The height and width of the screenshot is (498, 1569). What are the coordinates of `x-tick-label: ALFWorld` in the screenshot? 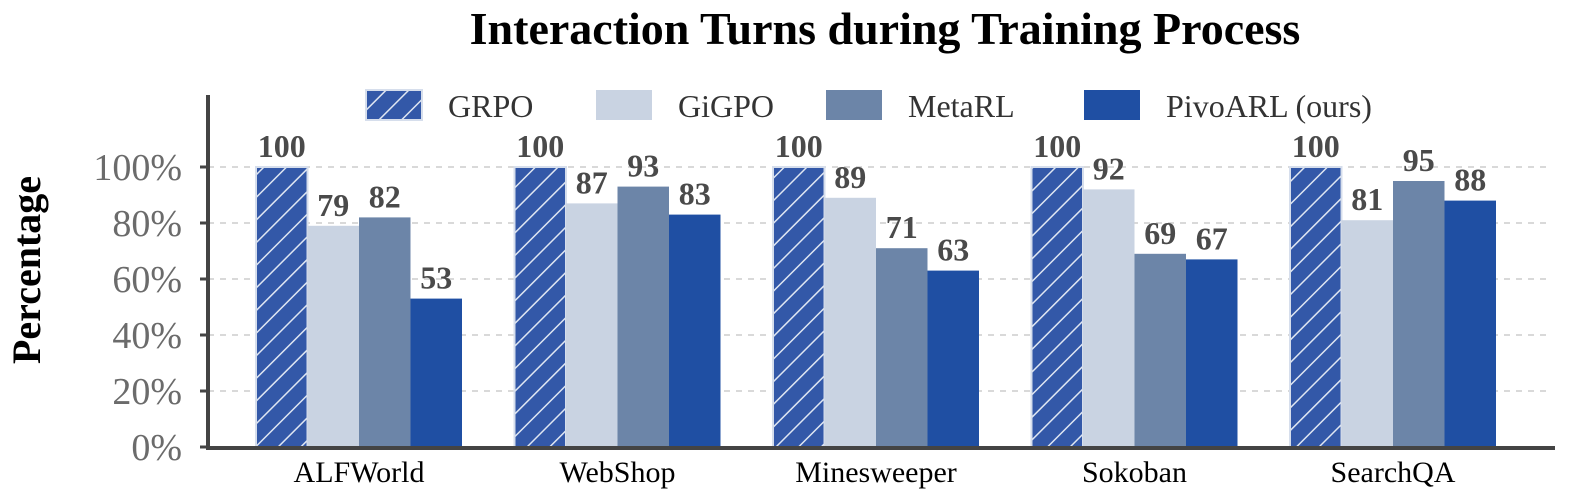 It's located at (359, 472).